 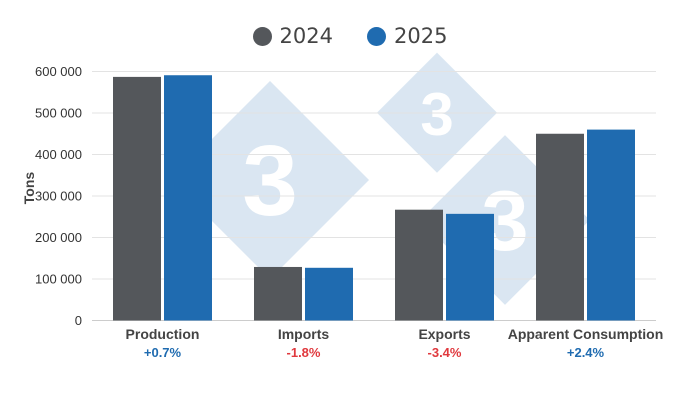 What do you see at coordinates (304, 334) in the screenshot?
I see `x-tick-label: Imports` at bounding box center [304, 334].